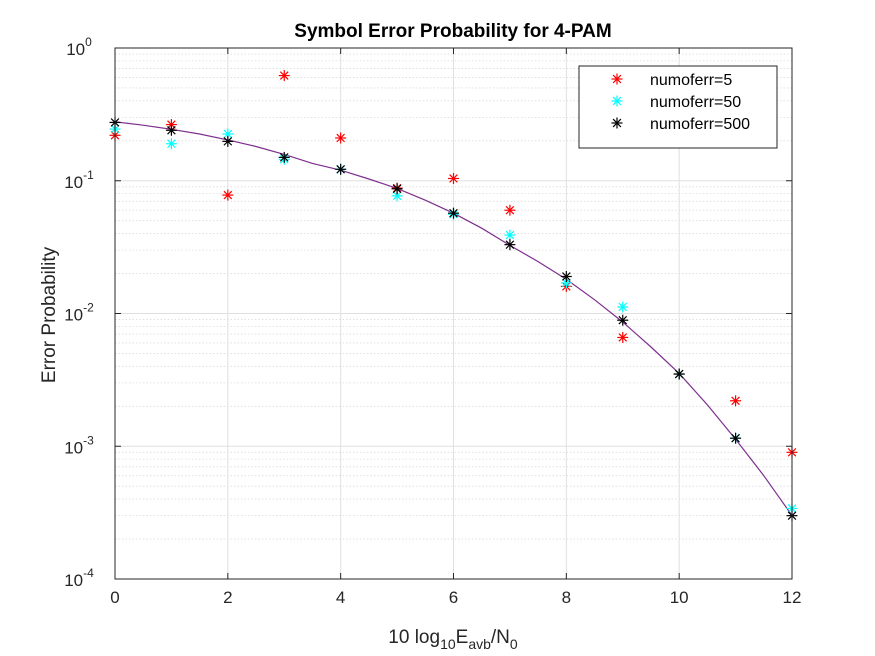 Image resolution: width=875 pixels, height=656 pixels. What do you see at coordinates (79, 47) in the screenshot?
I see `y-tick-label: 10⁰` at bounding box center [79, 47].